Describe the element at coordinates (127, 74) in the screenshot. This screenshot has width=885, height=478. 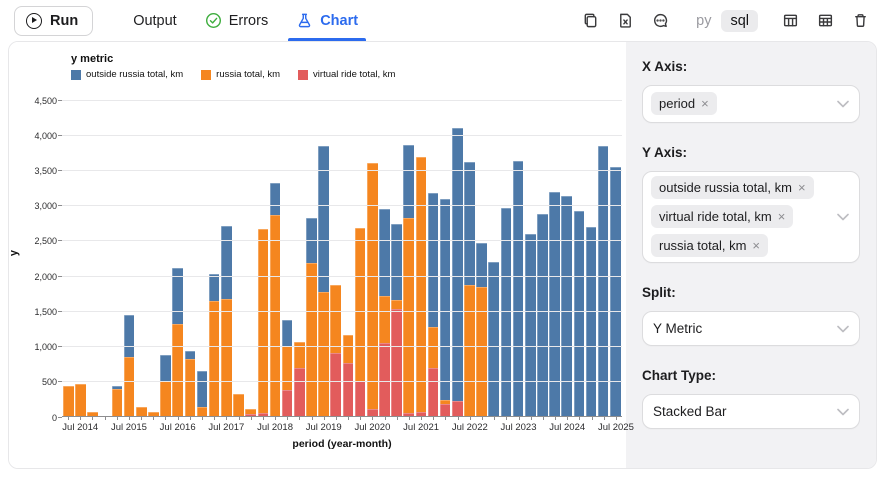
I see `legend-item: outside russia total, km` at that location.